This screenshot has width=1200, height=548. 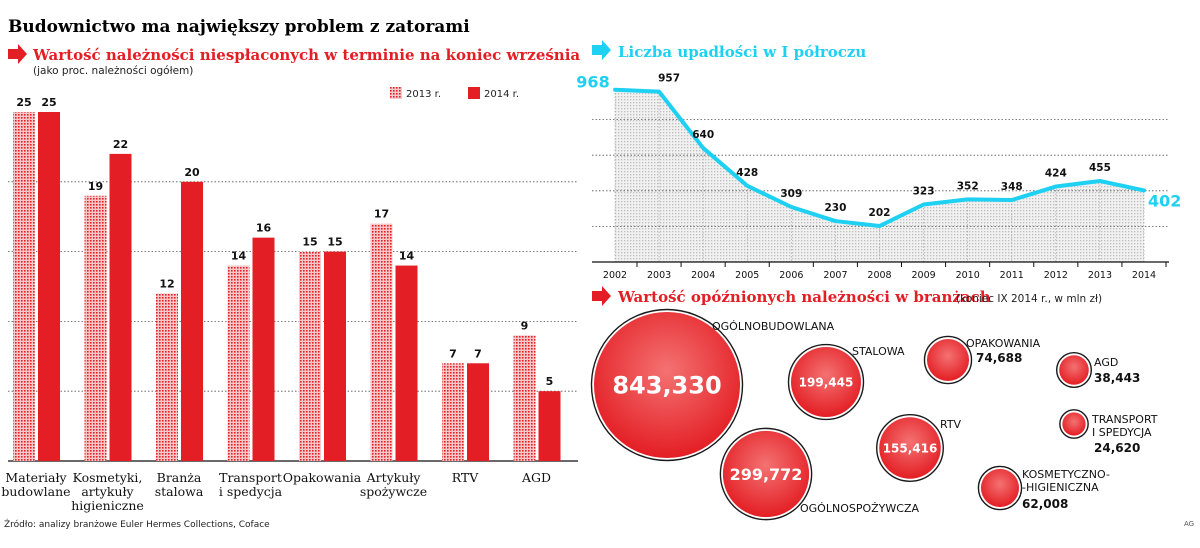 I want to click on point-value-label: 323, so click(x=924, y=192).